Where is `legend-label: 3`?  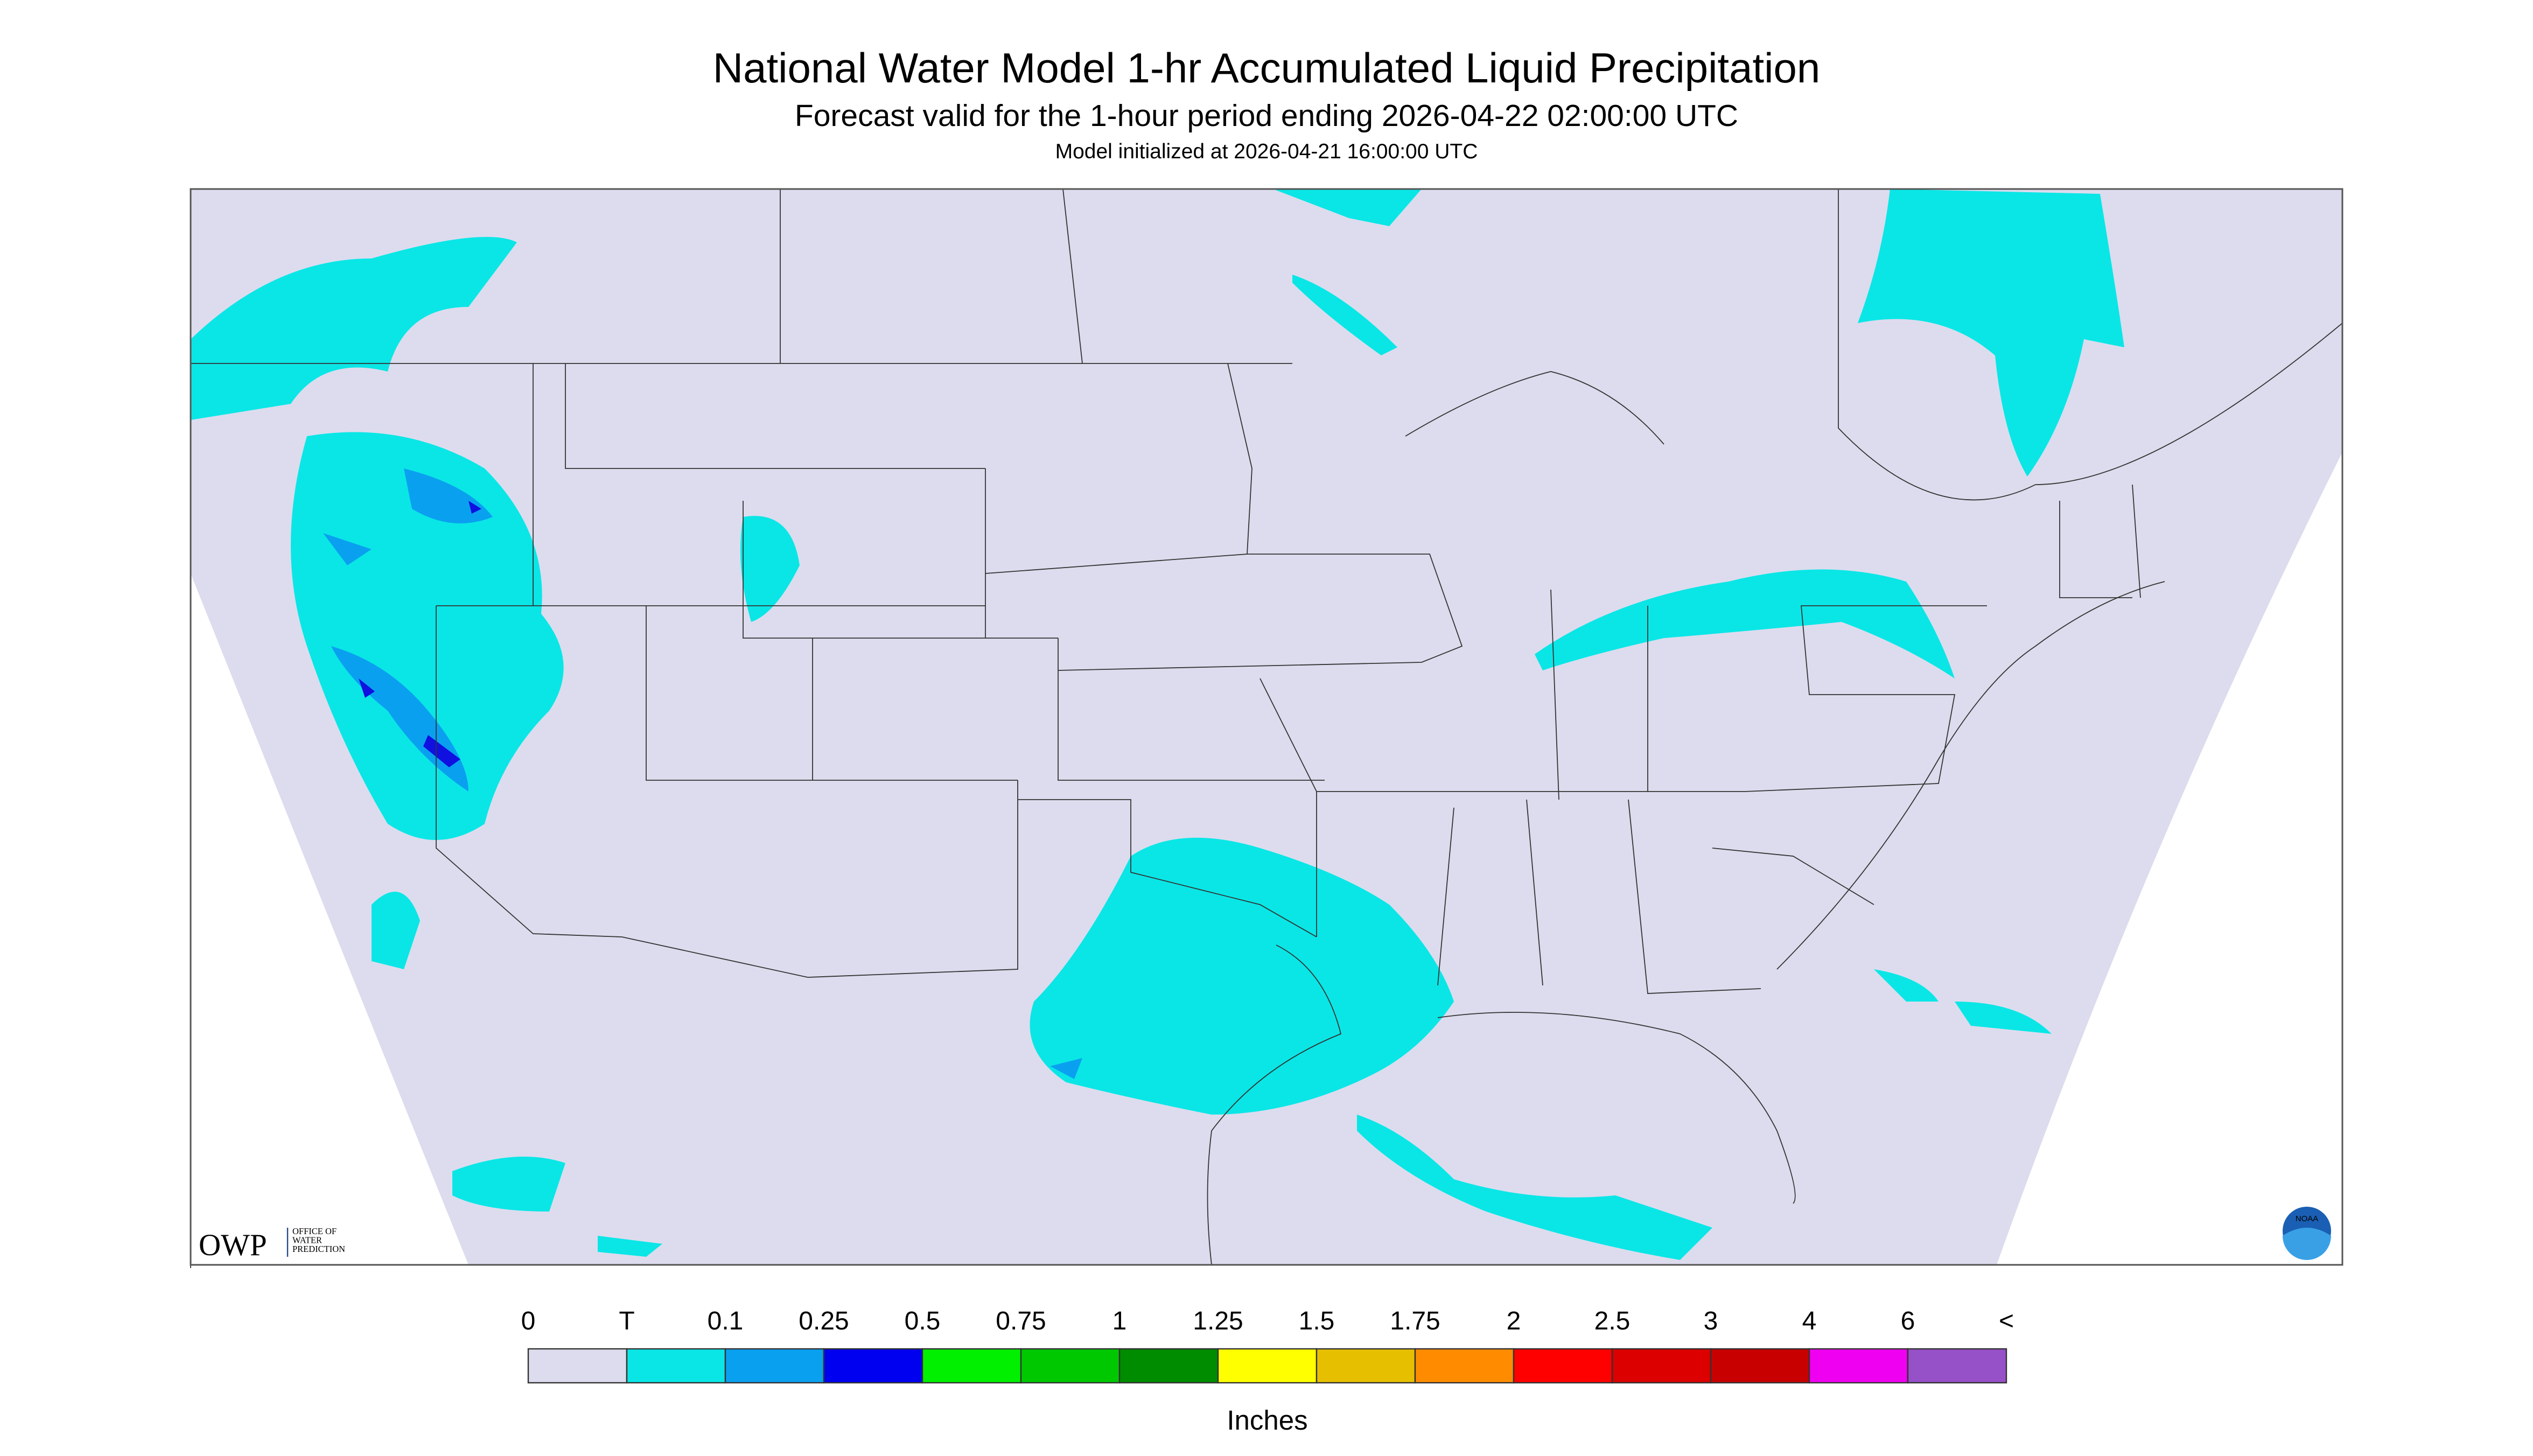
legend-label: 3 is located at coordinates (1711, 1321).